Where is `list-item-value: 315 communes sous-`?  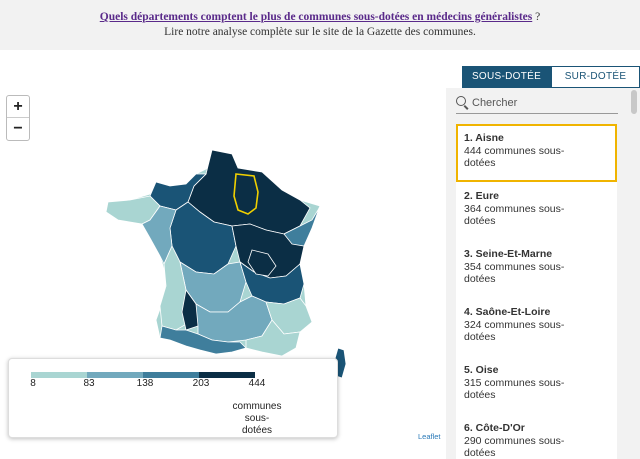 list-item-value: 315 communes sous- is located at coordinates (514, 382).